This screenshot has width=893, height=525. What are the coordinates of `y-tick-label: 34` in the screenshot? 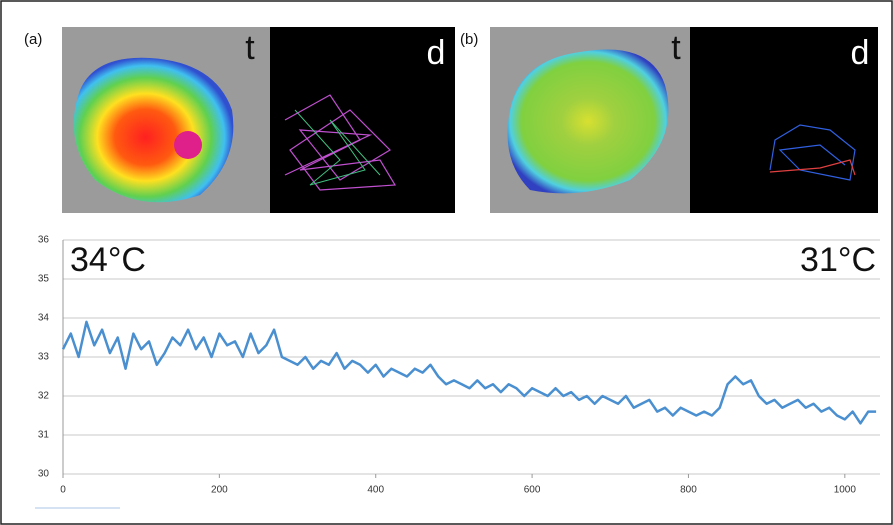 It's located at (44, 318).